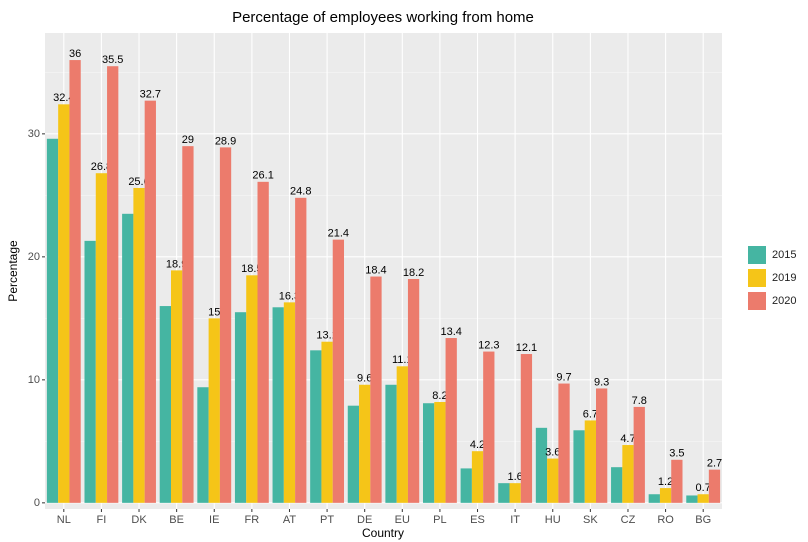 The height and width of the screenshot is (542, 808). What do you see at coordinates (176, 520) in the screenshot?
I see `x-tick-label: BE` at bounding box center [176, 520].